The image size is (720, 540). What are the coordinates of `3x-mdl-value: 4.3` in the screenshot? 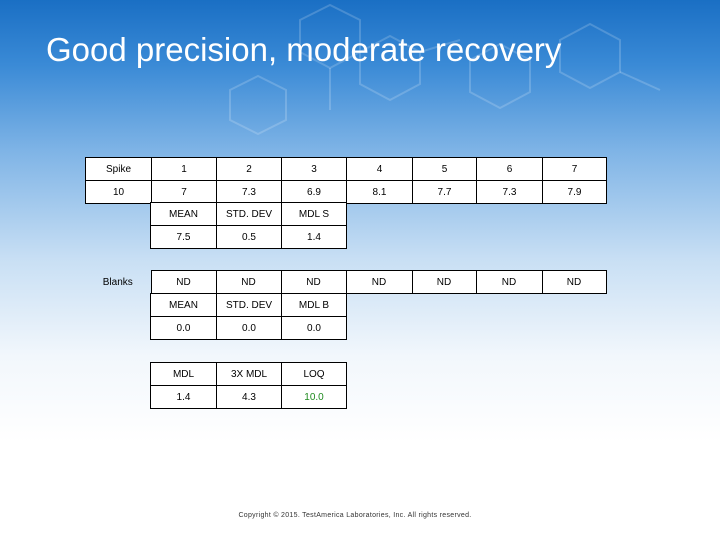 It's located at (249, 397).